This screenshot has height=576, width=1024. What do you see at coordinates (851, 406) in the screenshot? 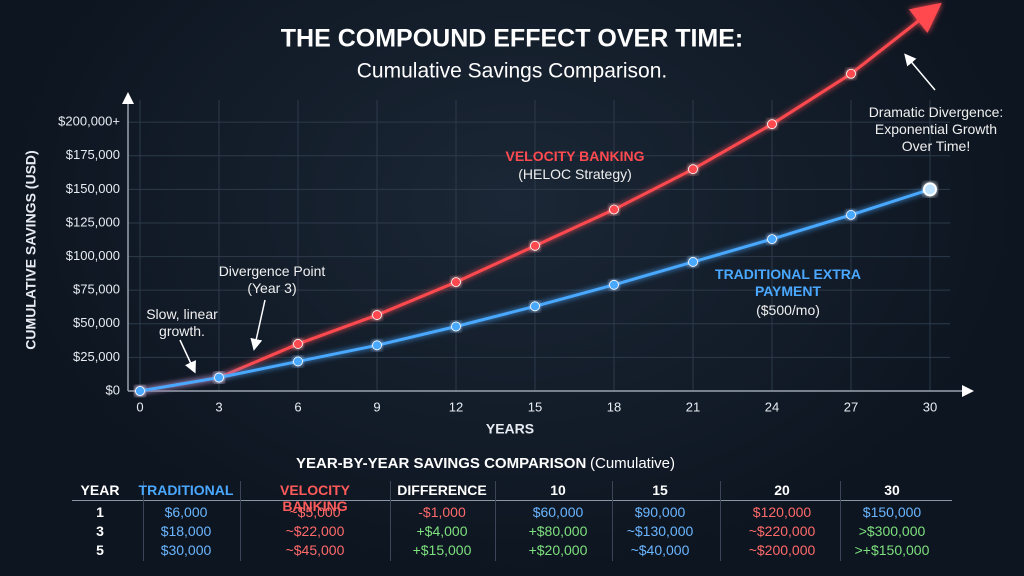
I see `x-tick-label: 27` at bounding box center [851, 406].